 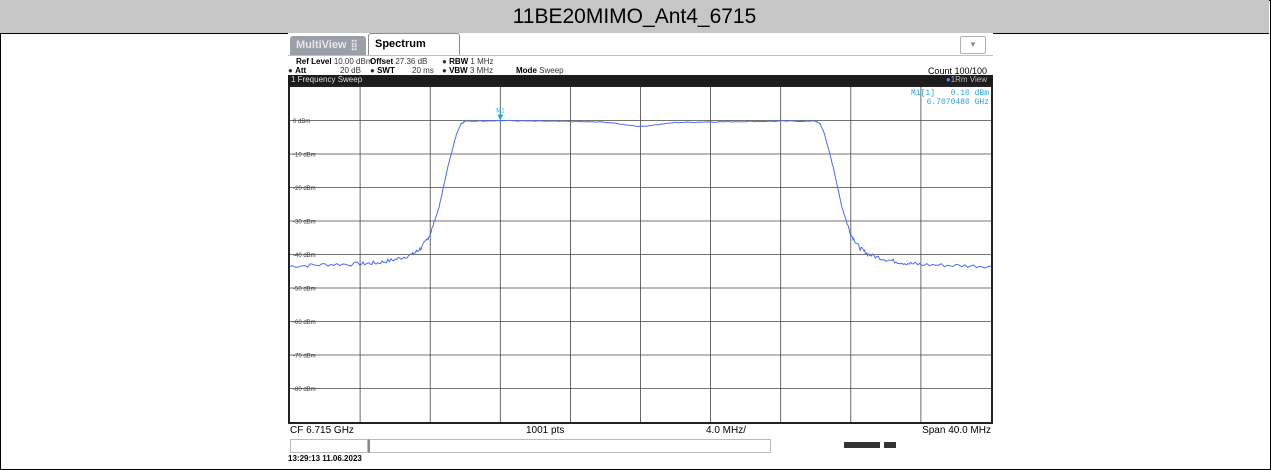 I want to click on marker-readout-frequency: 6.7070480 GHz, so click(x=958, y=102).